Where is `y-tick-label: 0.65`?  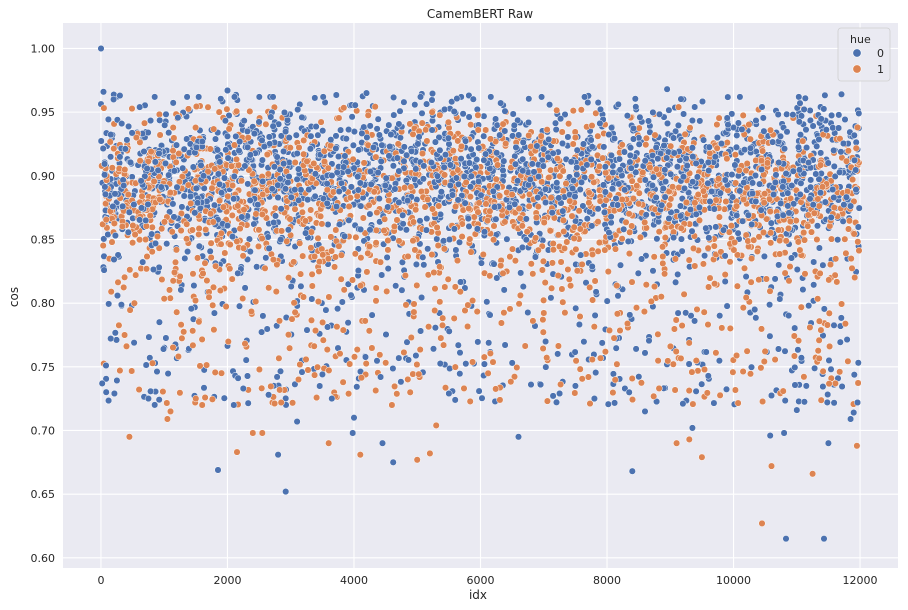
y-tick-label: 0.65 is located at coordinates (43, 494).